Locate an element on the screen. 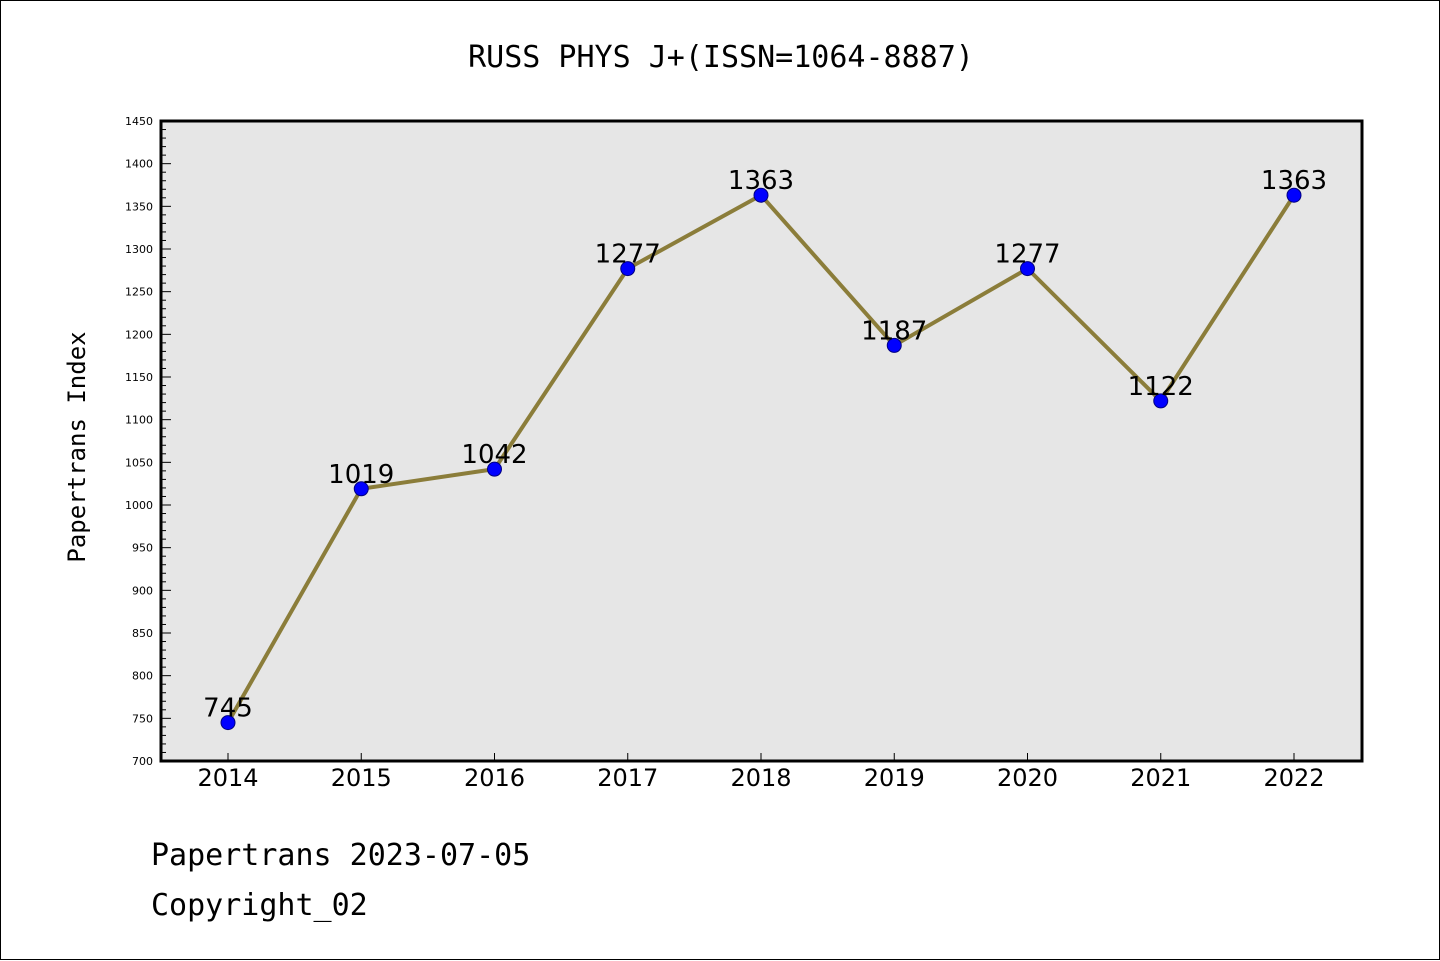 The height and width of the screenshot is (961, 1440). chart-title: RUSS PHYS J+(ISSN=1064-8887) is located at coordinates (721, 57).